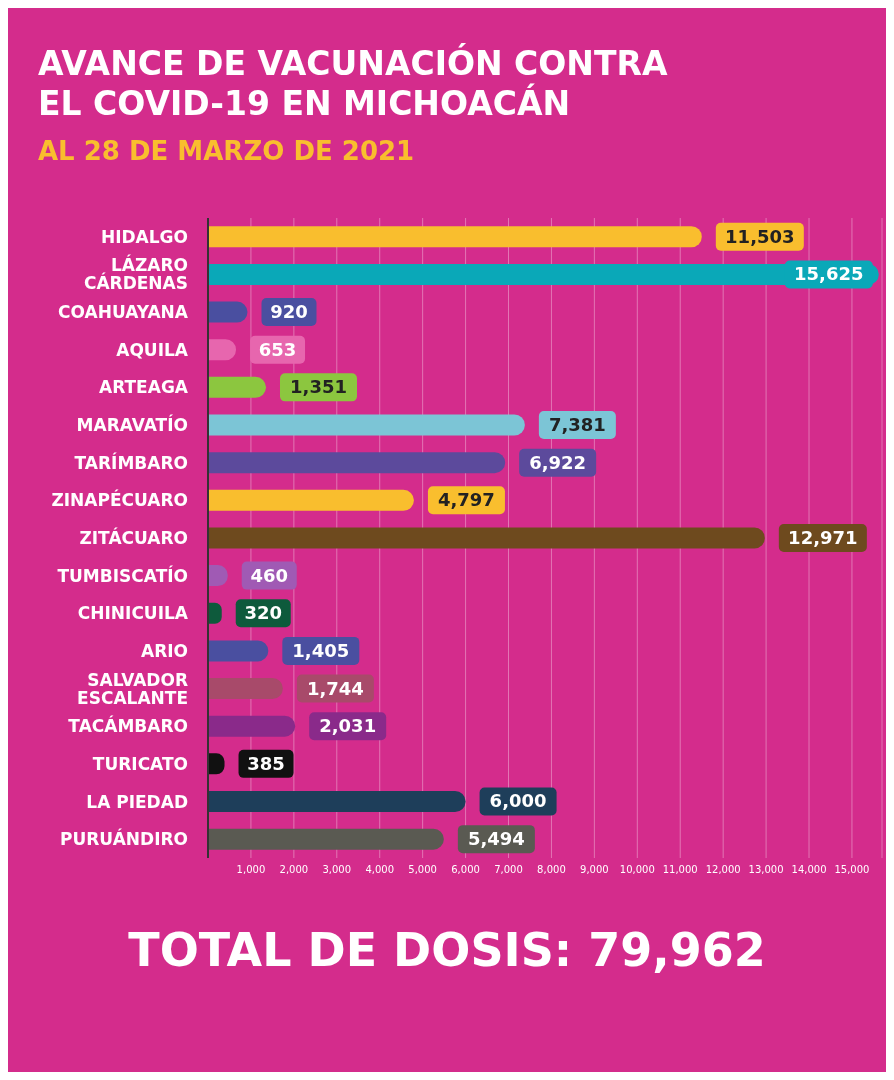 This screenshot has height=1080, width=894. I want to click on text: TOTAL DE DOSIS: 79,962, so click(447, 950).